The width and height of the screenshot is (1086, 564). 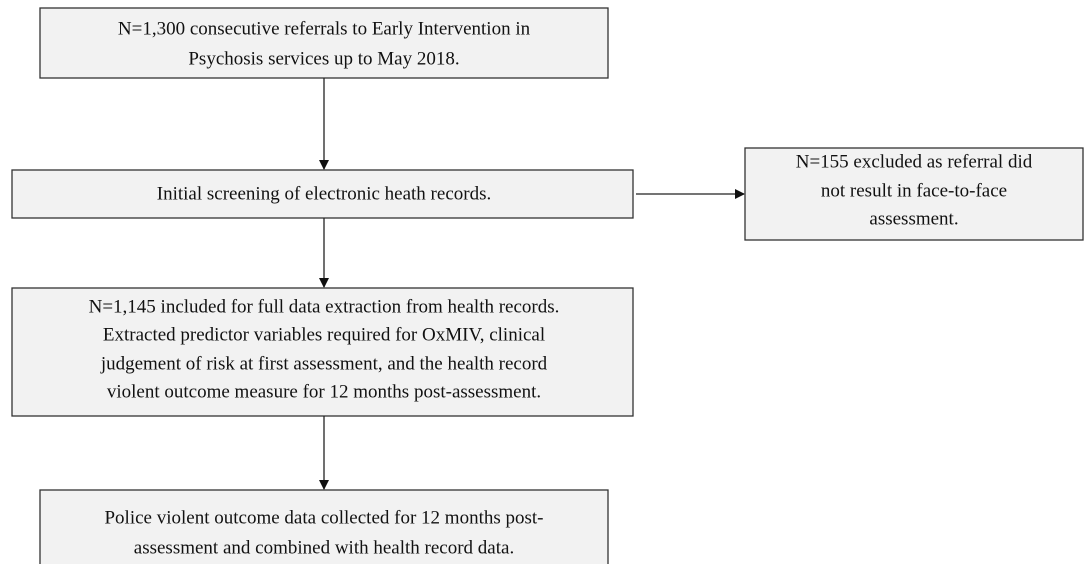 I want to click on node-text: assessment., so click(x=913, y=218).